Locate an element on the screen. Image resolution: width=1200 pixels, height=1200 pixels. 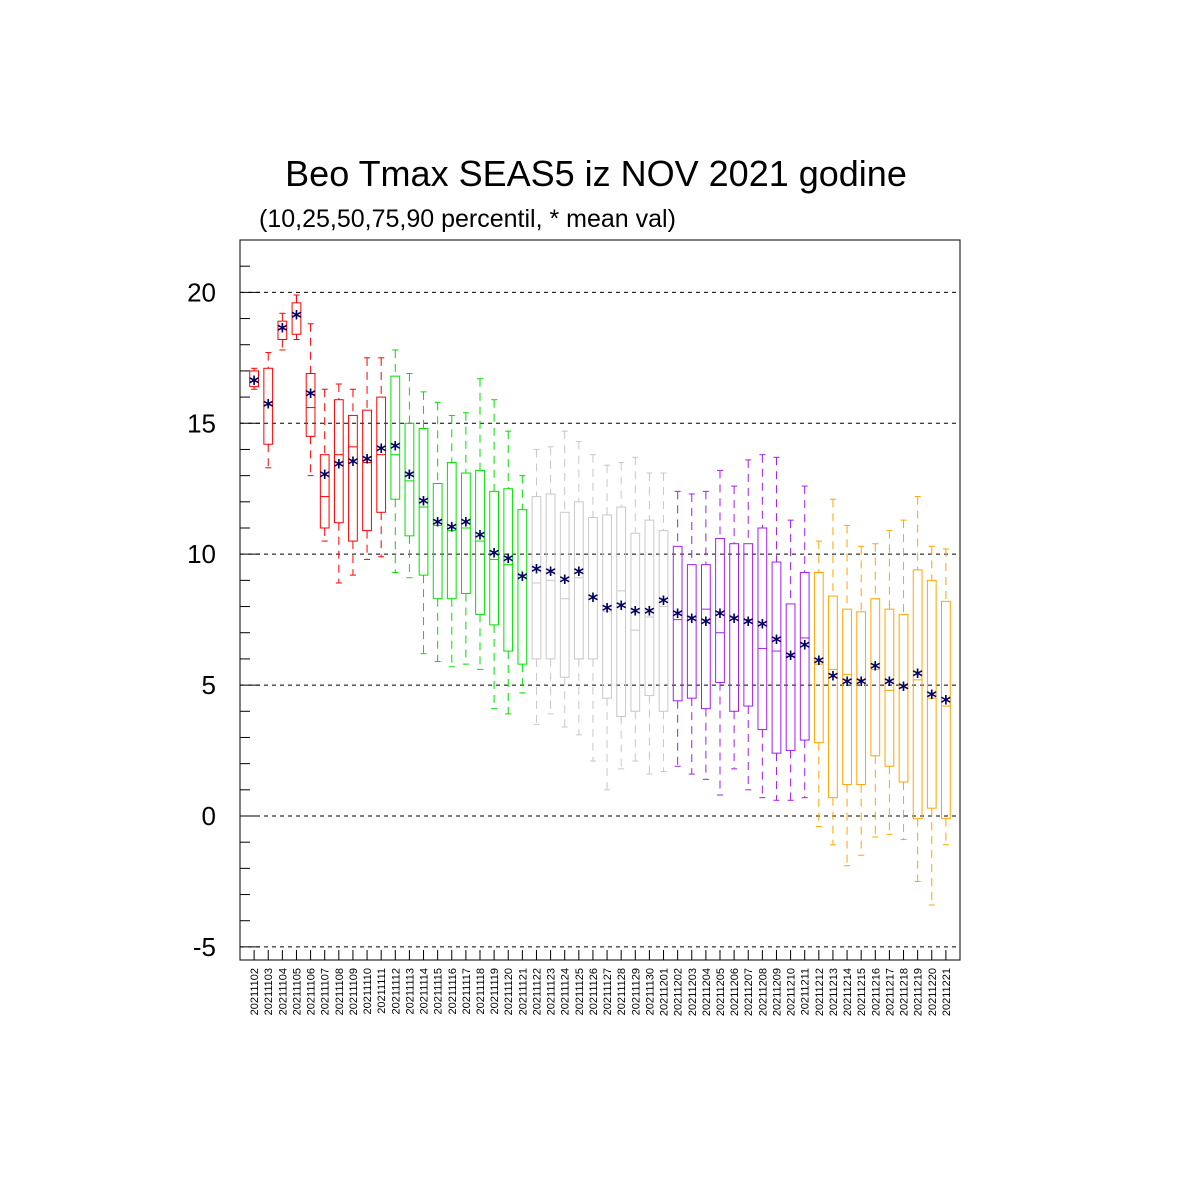
x-tick-label: 20211111 is located at coordinates (382, 991).